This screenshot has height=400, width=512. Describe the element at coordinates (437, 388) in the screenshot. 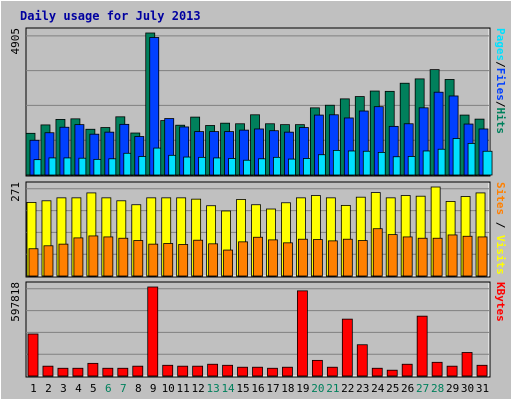

I see `x-tick-label-day-28: 28` at that location.